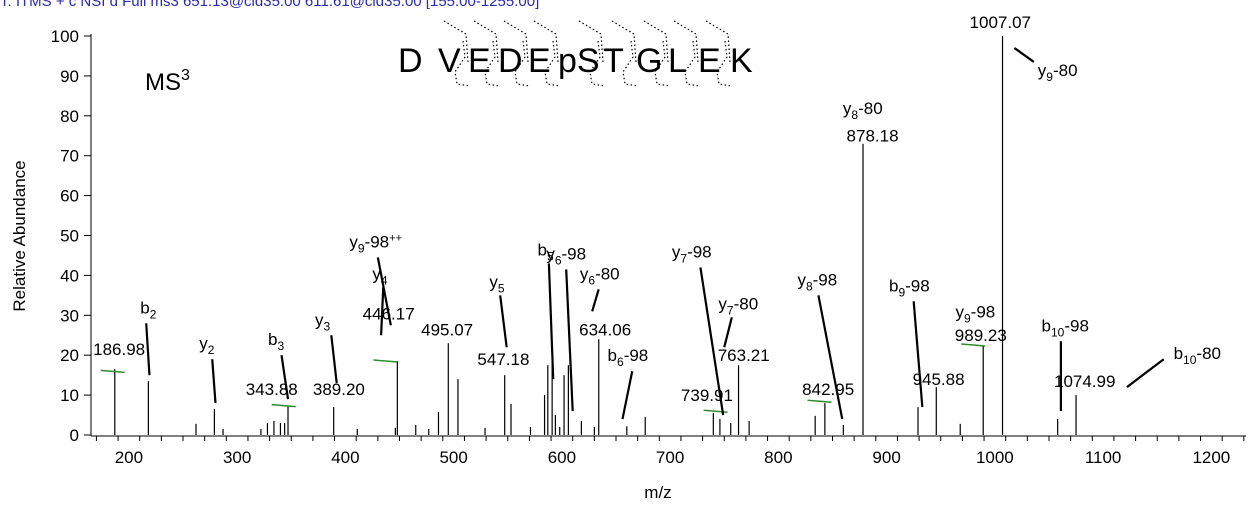 Image resolution: width=1249 pixels, height=505 pixels. Describe the element at coordinates (939, 379) in the screenshot. I see `peak-label: 945.88` at that location.